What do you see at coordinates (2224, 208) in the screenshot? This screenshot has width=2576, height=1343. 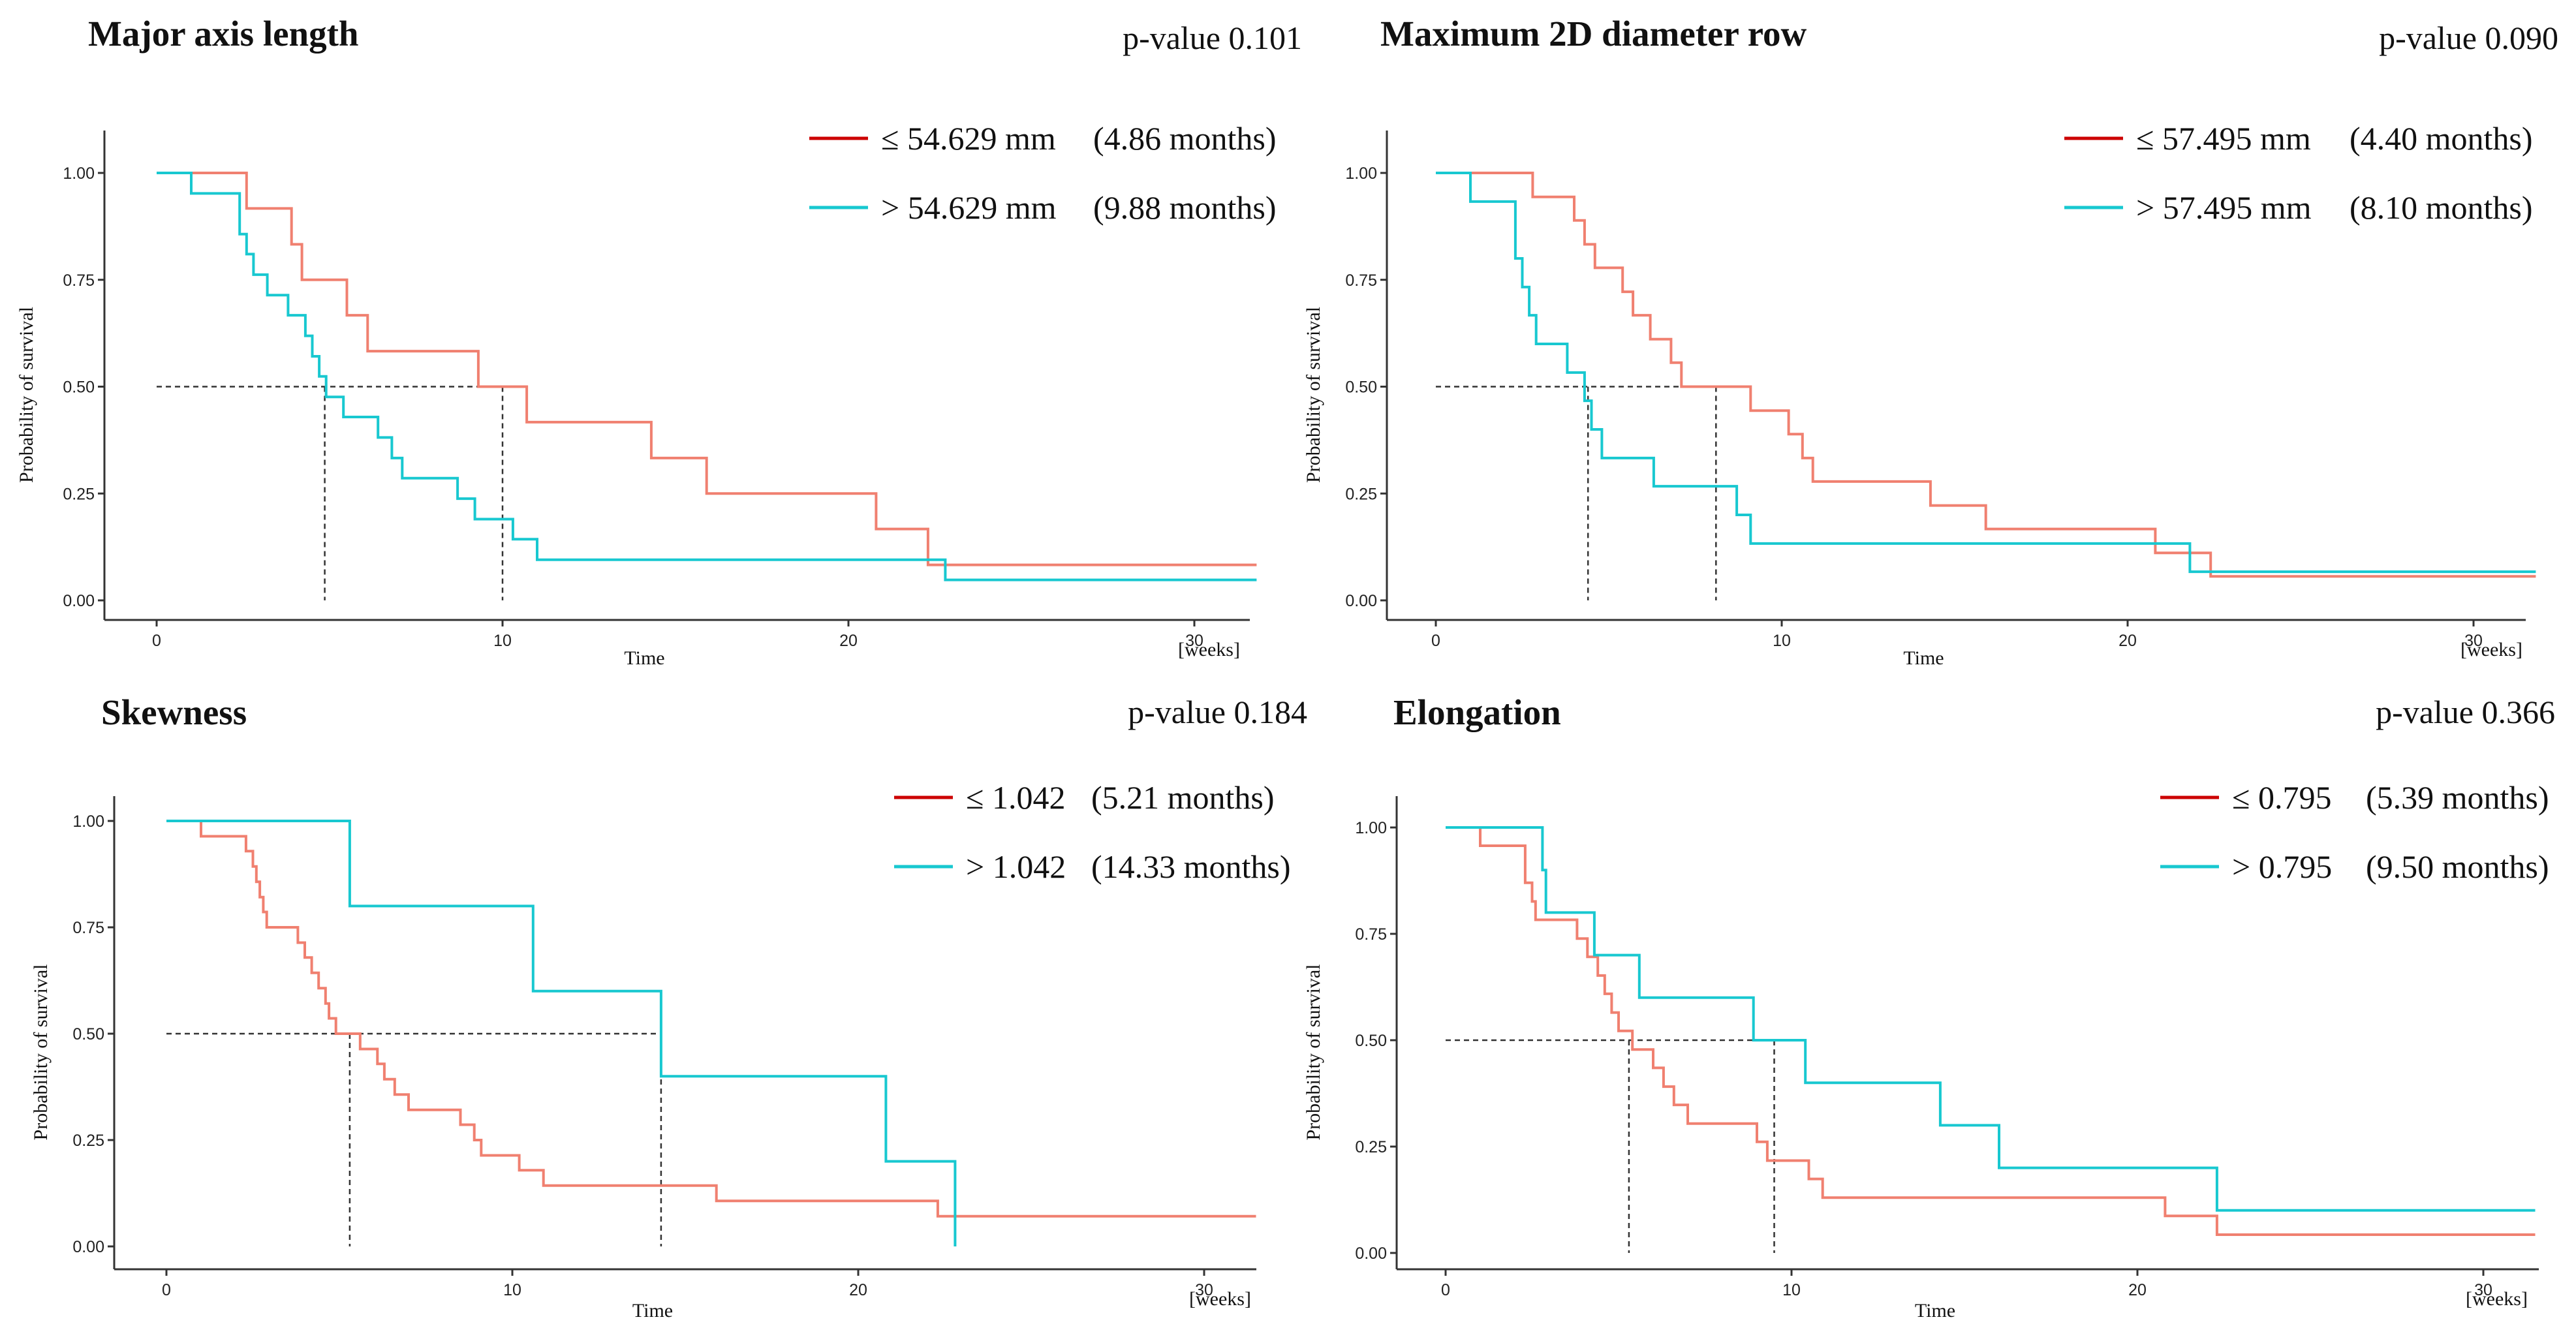 I see `legend-entry-high: > 57.495 mm` at bounding box center [2224, 208].